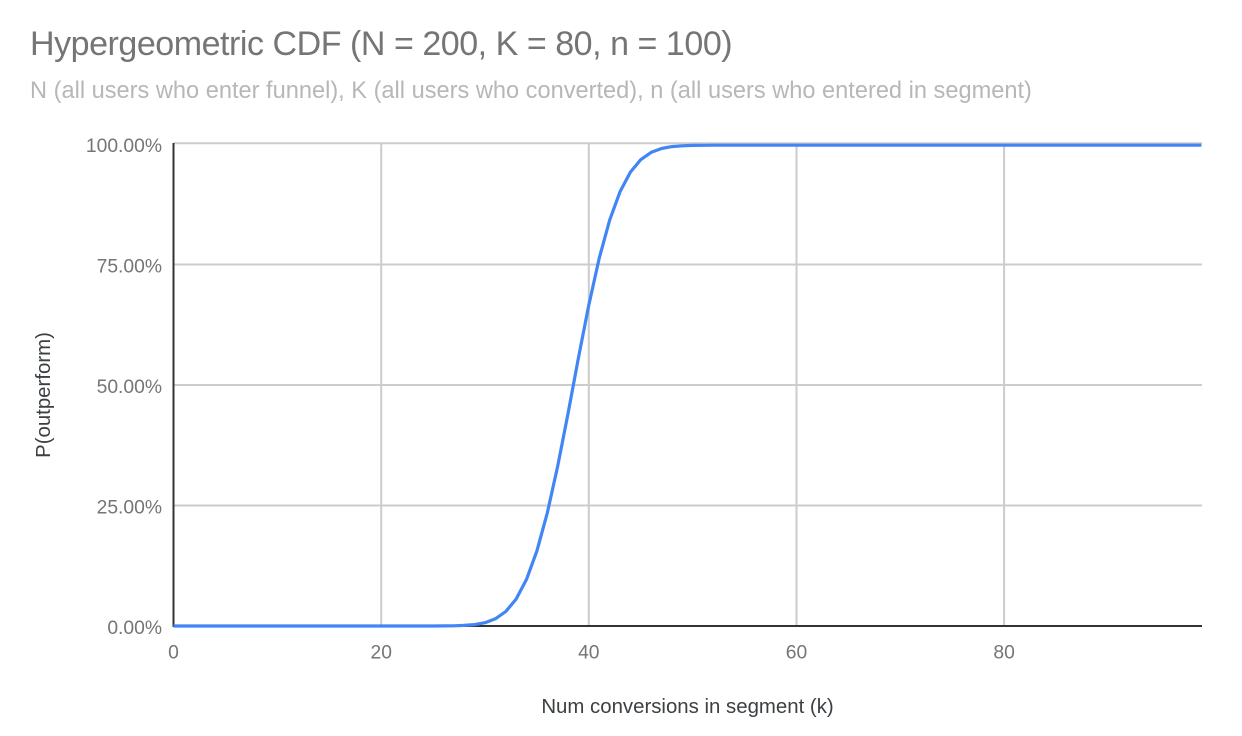 This screenshot has width=1242, height=736. Describe the element at coordinates (44, 395) in the screenshot. I see `svg-text: P(outperform)` at that location.